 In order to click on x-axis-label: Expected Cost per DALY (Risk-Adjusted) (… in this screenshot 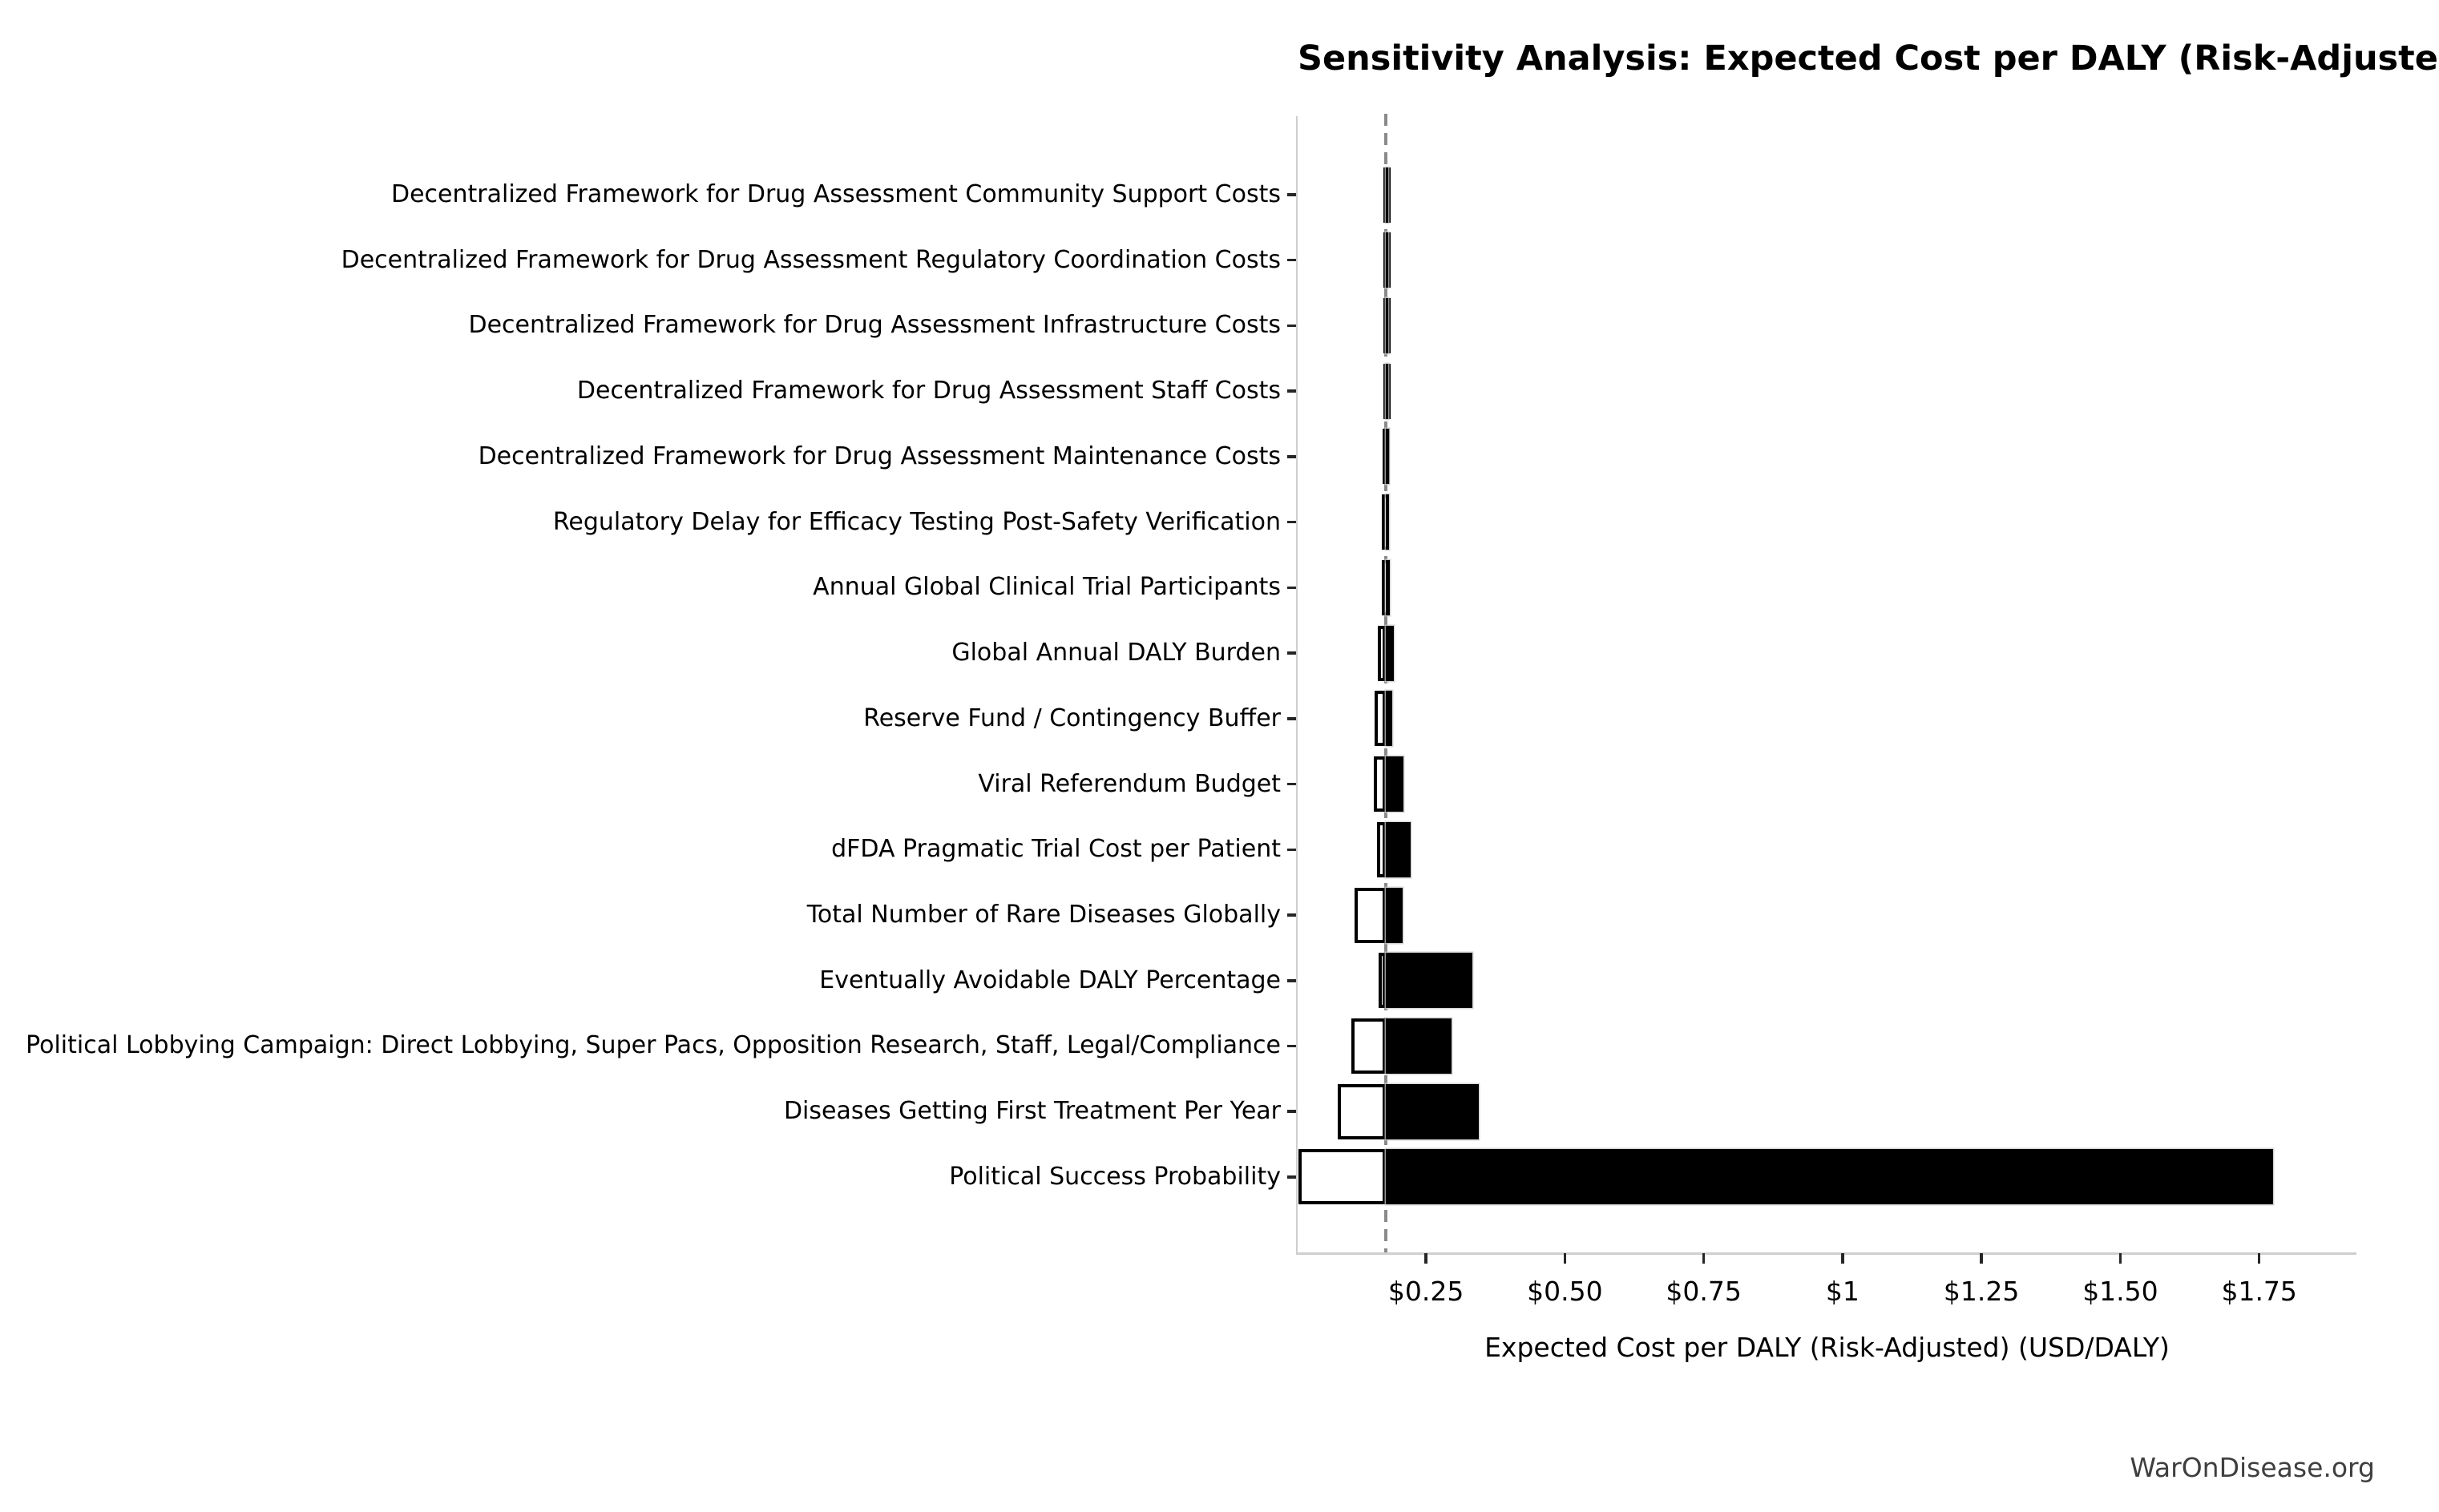, I will do `click(1827, 1347)`.